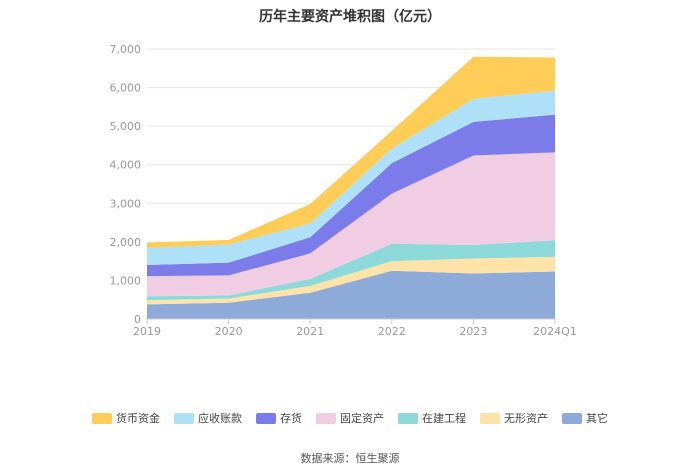 This screenshot has width=700, height=473. I want to click on y-tick-label: 3,000, so click(126, 203).